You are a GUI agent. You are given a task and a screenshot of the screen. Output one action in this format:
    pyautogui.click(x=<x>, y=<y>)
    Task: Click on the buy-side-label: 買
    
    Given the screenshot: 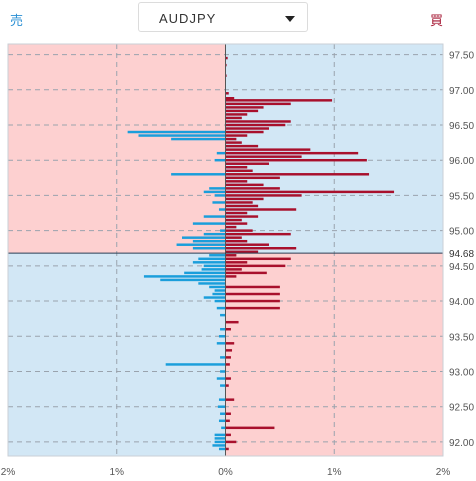 What is the action you would take?
    pyautogui.click(x=437, y=20)
    